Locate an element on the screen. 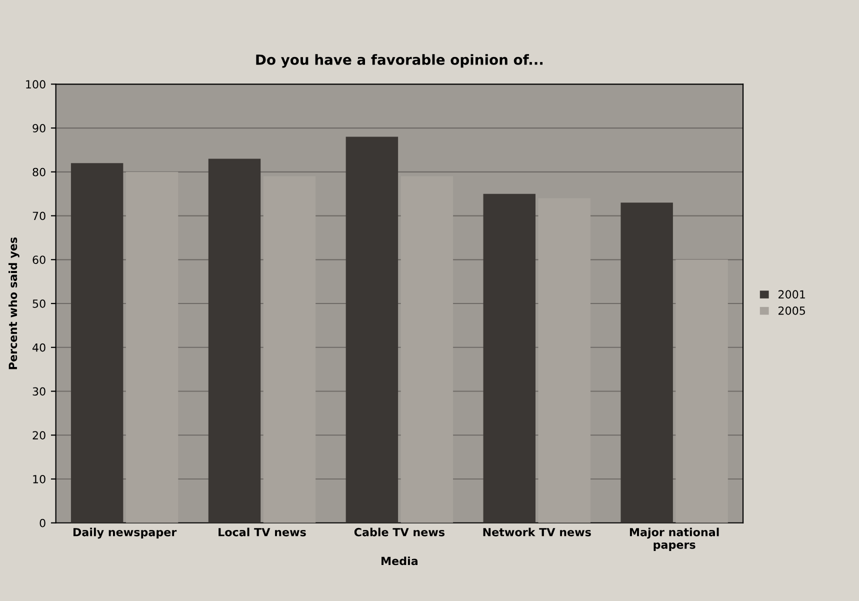 The height and width of the screenshot is (601, 859). y-tick-label: 90 is located at coordinates (39, 128).